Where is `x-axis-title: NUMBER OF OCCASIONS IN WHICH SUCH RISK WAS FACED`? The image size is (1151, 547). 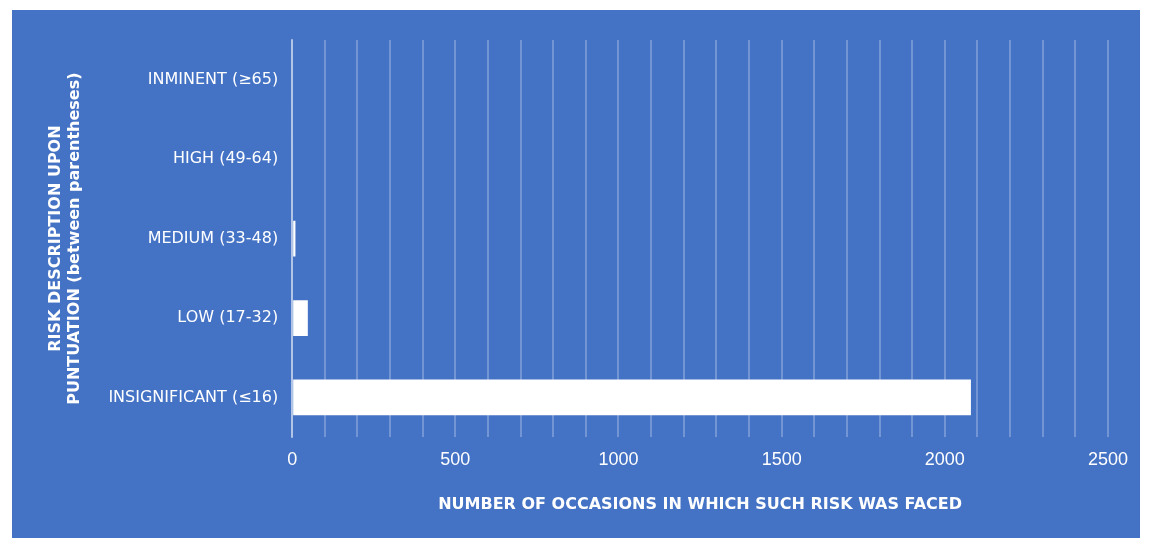
x-axis-title: NUMBER OF OCCASIONS IN WHICH SUCH RISK WAS FACED is located at coordinates (700, 503).